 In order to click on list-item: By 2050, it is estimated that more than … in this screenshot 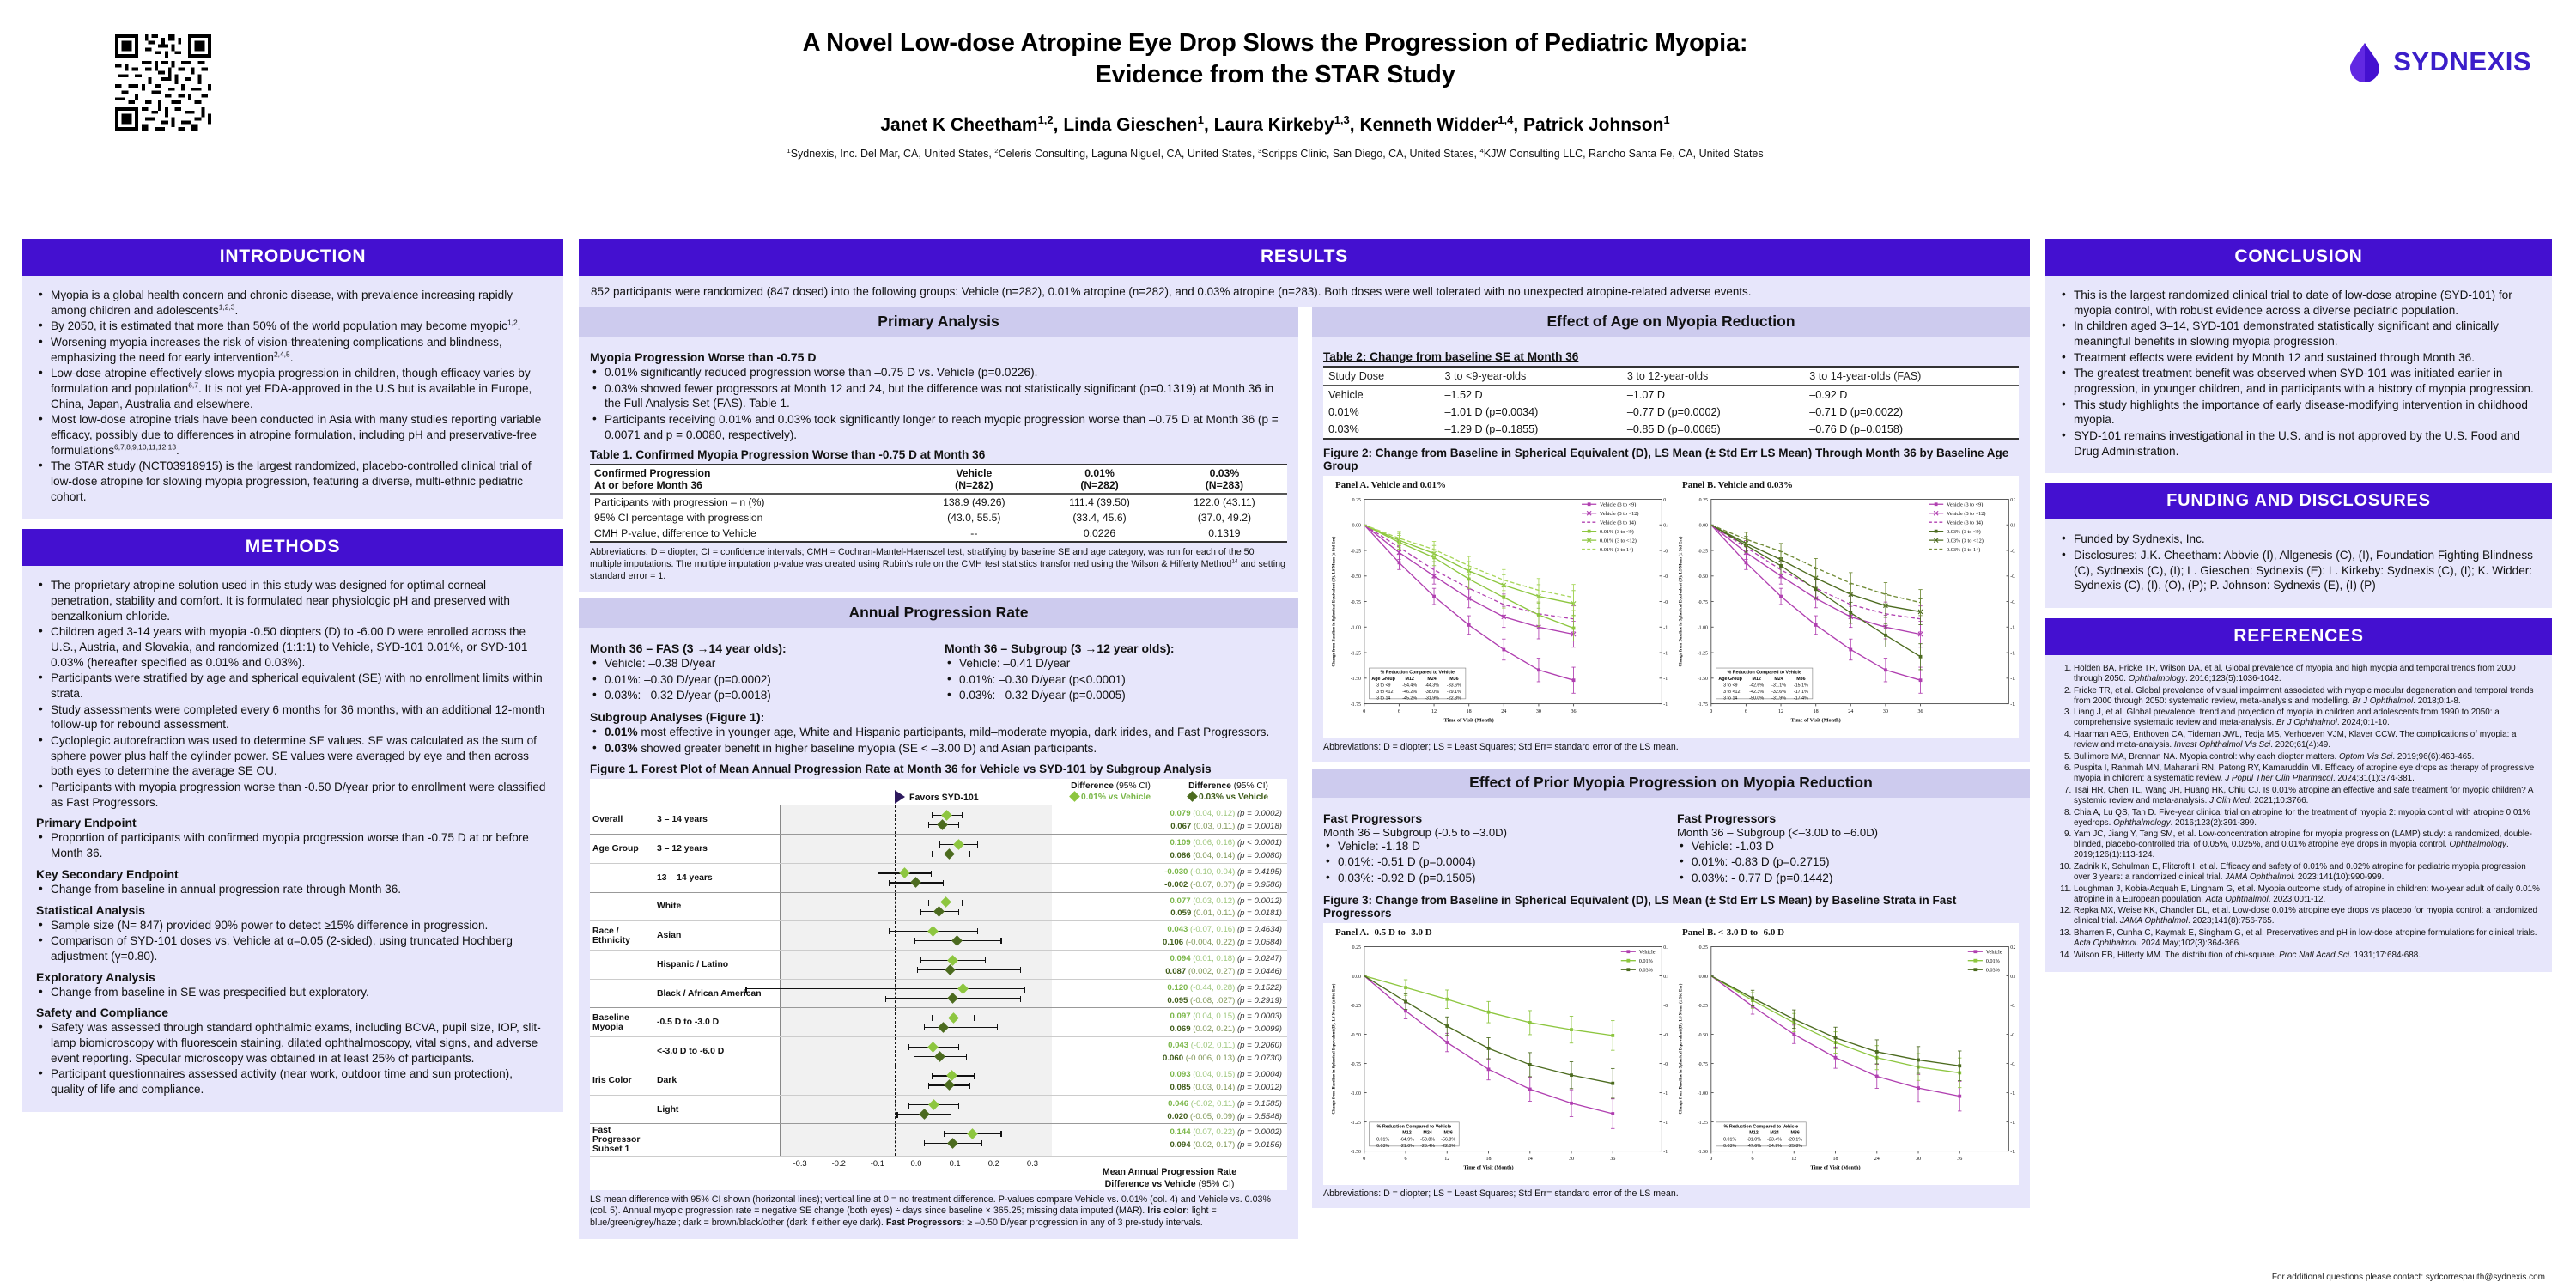, I will do `click(293, 326)`.